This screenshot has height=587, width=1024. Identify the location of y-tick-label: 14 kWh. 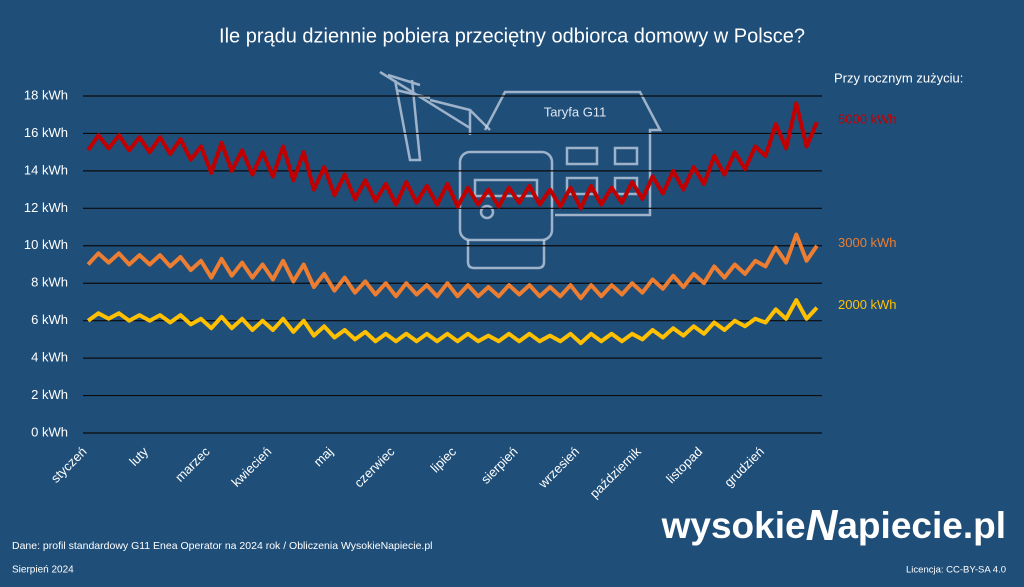
(46, 169).